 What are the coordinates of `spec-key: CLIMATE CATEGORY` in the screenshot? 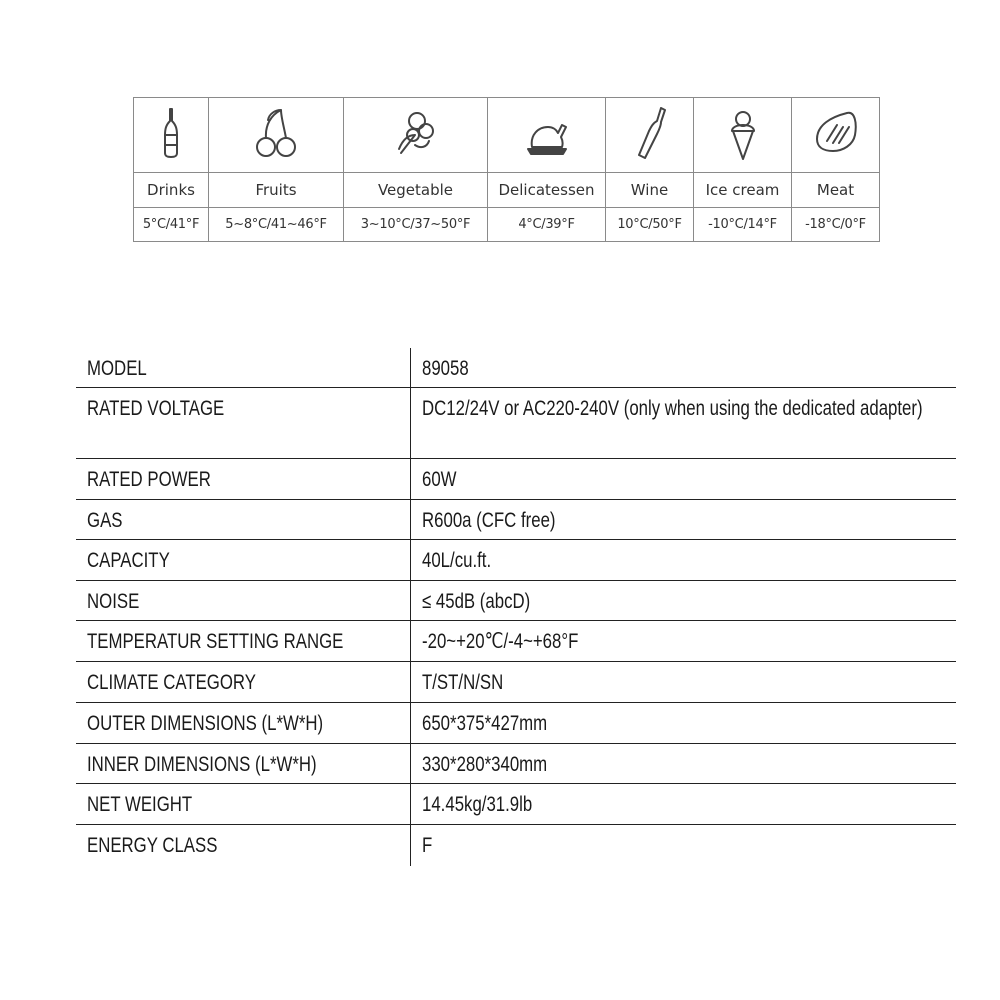 It's located at (243, 682).